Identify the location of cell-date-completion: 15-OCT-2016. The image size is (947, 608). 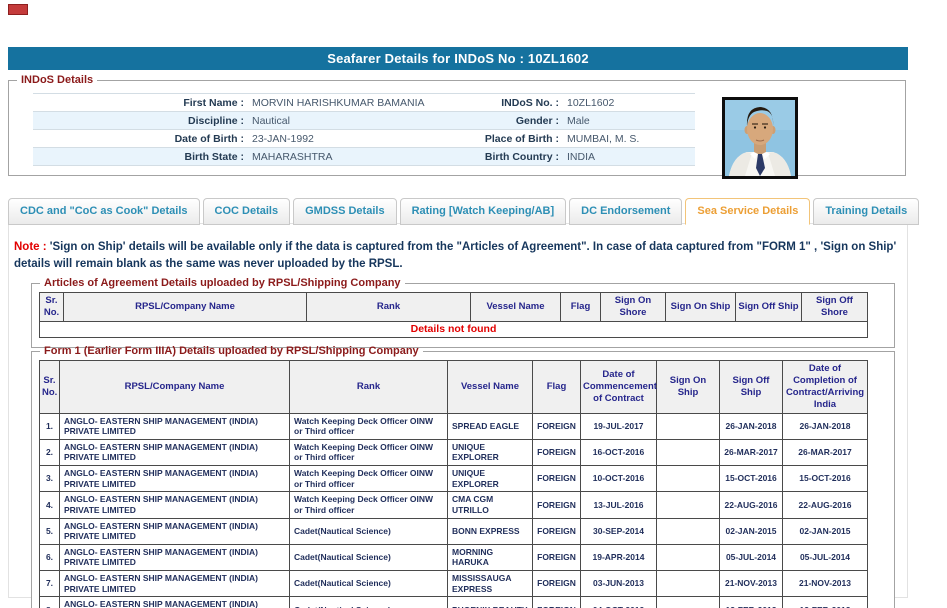
(825, 478).